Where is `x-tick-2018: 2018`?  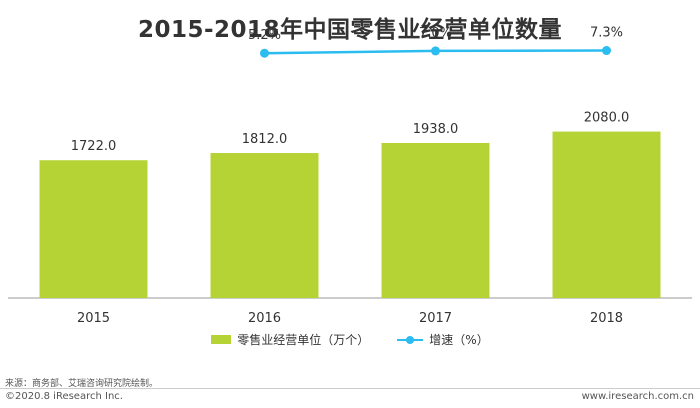
x-tick-2018: 2018 is located at coordinates (606, 318).